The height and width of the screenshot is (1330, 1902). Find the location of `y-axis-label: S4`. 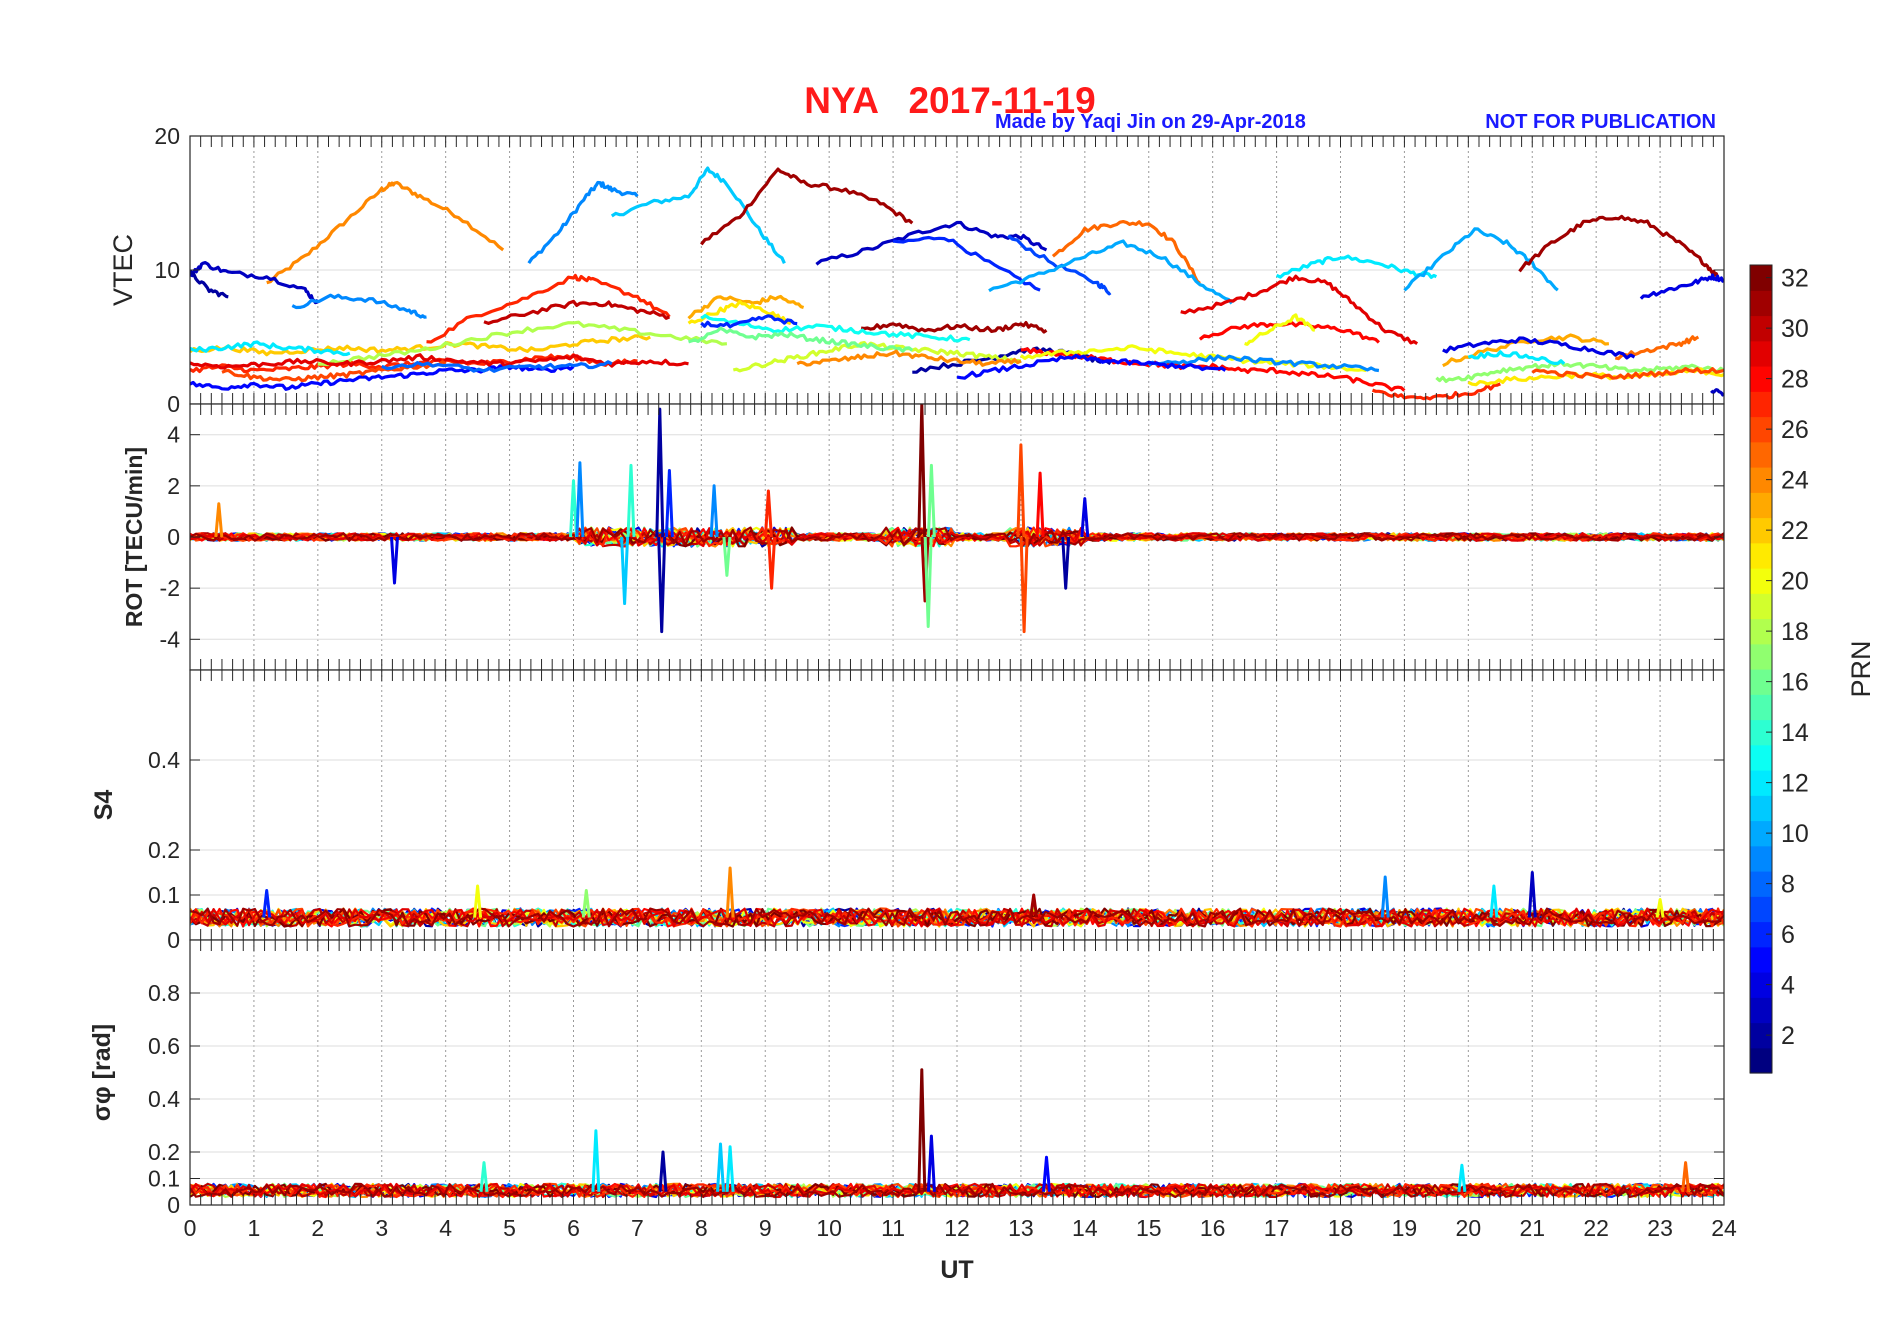

y-axis-label: S4 is located at coordinates (104, 805).